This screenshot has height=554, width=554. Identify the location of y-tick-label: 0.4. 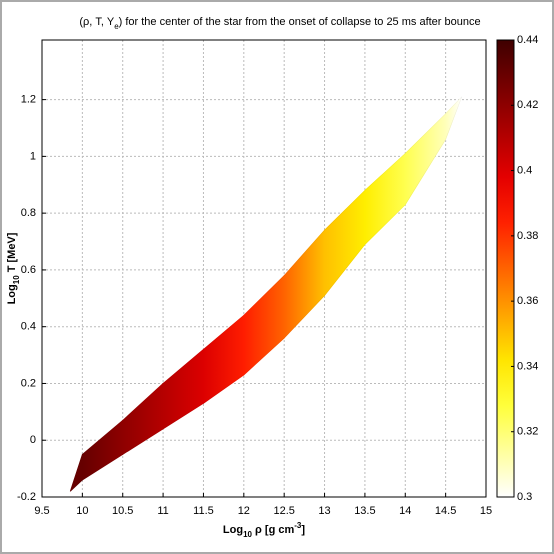
(28, 327).